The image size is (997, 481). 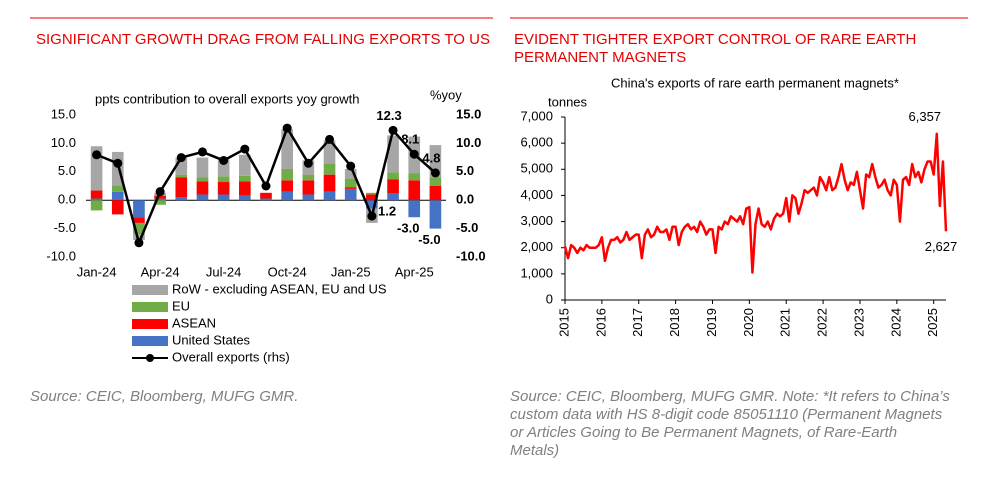 I want to click on y2-tick-label: 15.0, so click(x=468, y=113).